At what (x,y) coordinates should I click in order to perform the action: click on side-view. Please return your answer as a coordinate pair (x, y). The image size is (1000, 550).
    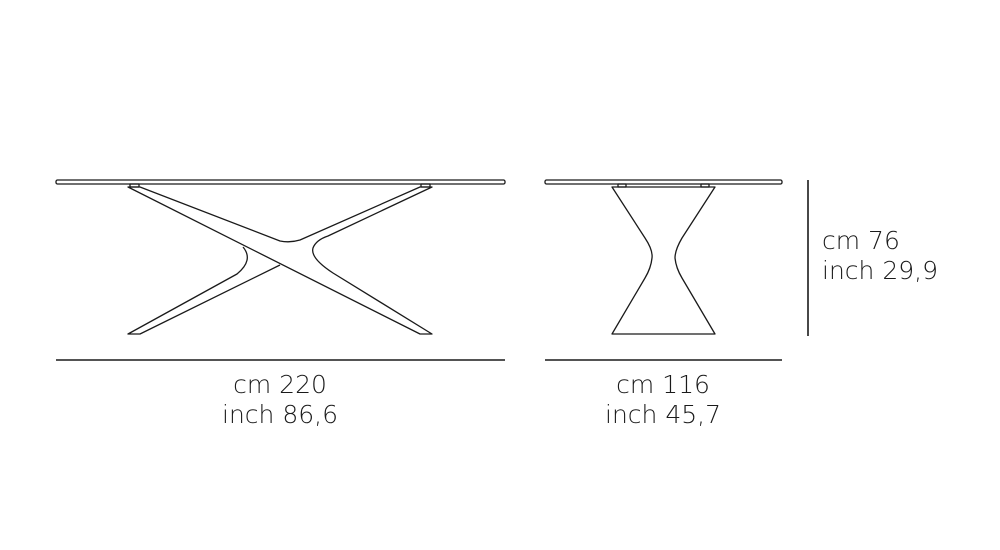
    Looking at the image, I should click on (663, 257).